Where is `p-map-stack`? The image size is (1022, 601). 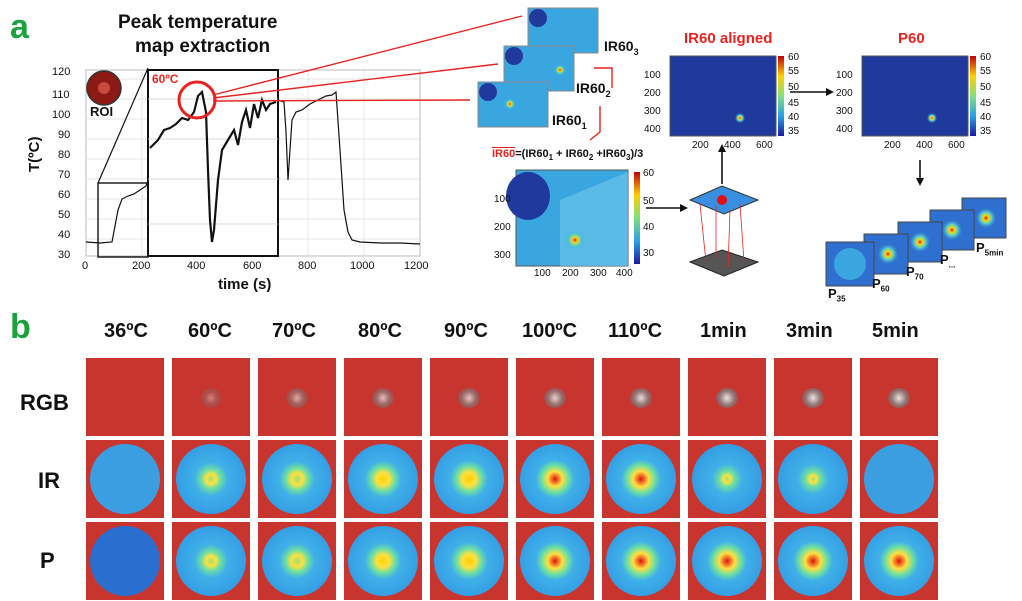 p-map-stack is located at coordinates (916, 242).